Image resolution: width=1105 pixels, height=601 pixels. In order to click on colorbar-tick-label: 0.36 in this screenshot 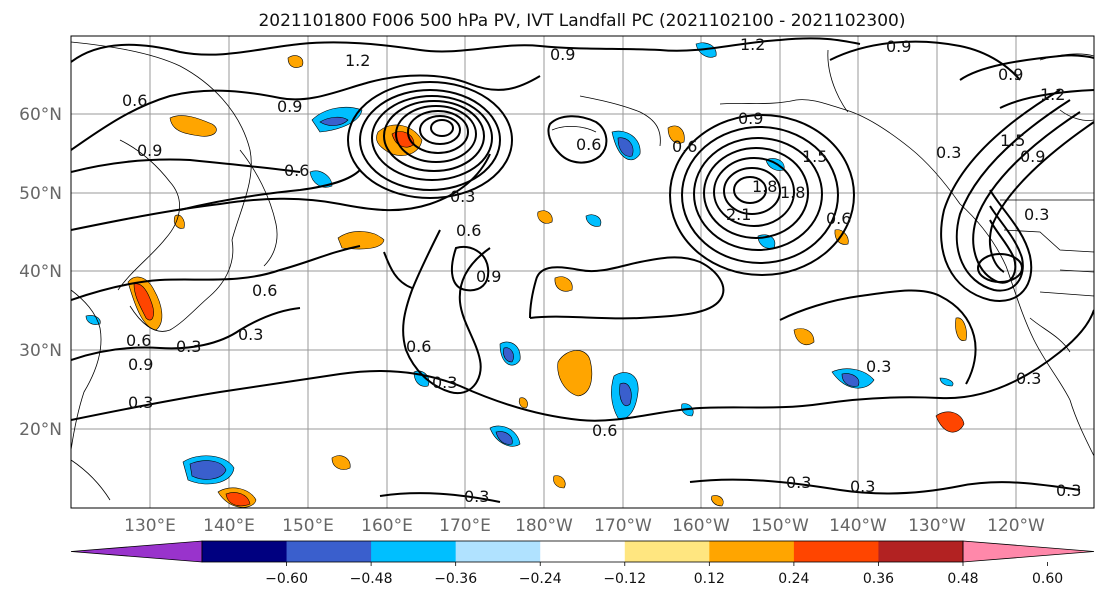, I will do `click(878, 579)`.